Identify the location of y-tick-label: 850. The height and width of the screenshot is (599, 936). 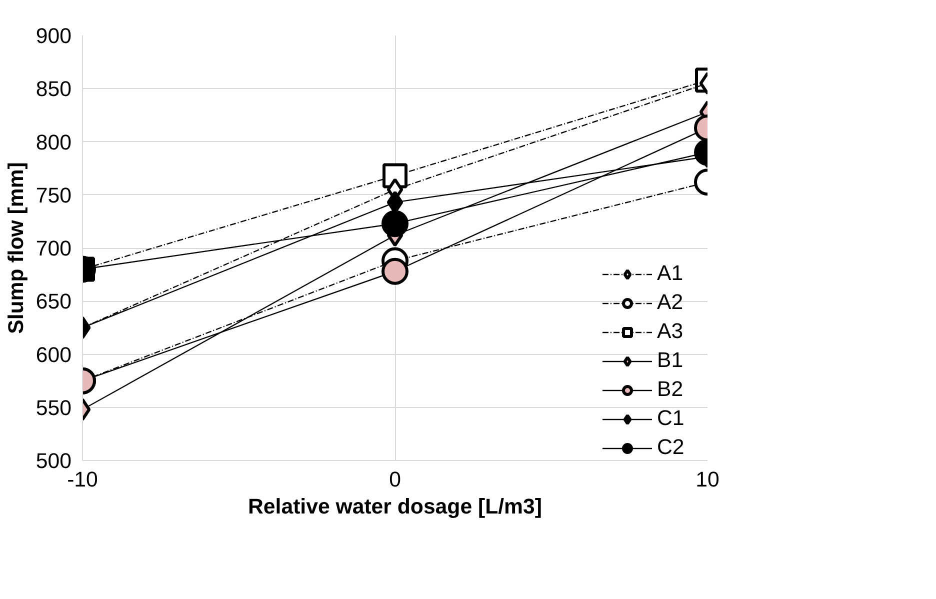
(54, 89).